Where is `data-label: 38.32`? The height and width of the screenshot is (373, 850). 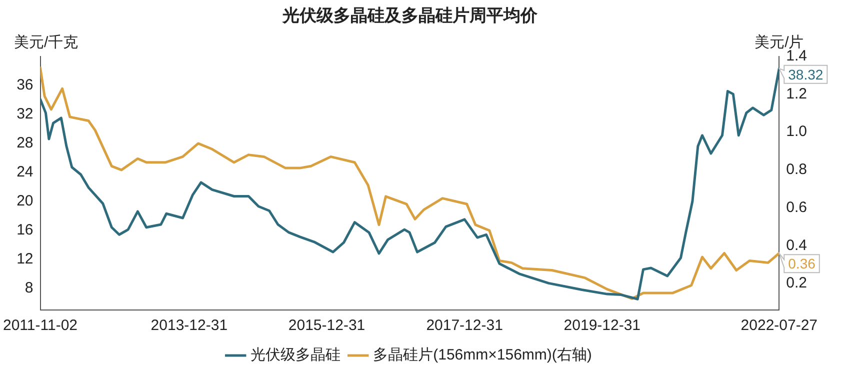 data-label: 38.32 is located at coordinates (806, 74).